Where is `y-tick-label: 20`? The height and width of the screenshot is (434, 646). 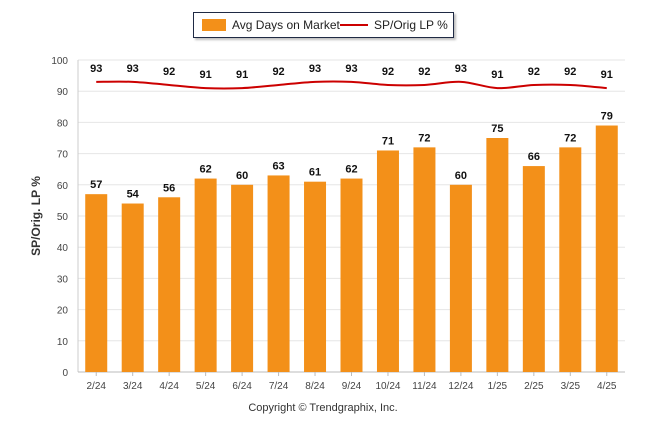
y-tick-label: 20 is located at coordinates (63, 311).